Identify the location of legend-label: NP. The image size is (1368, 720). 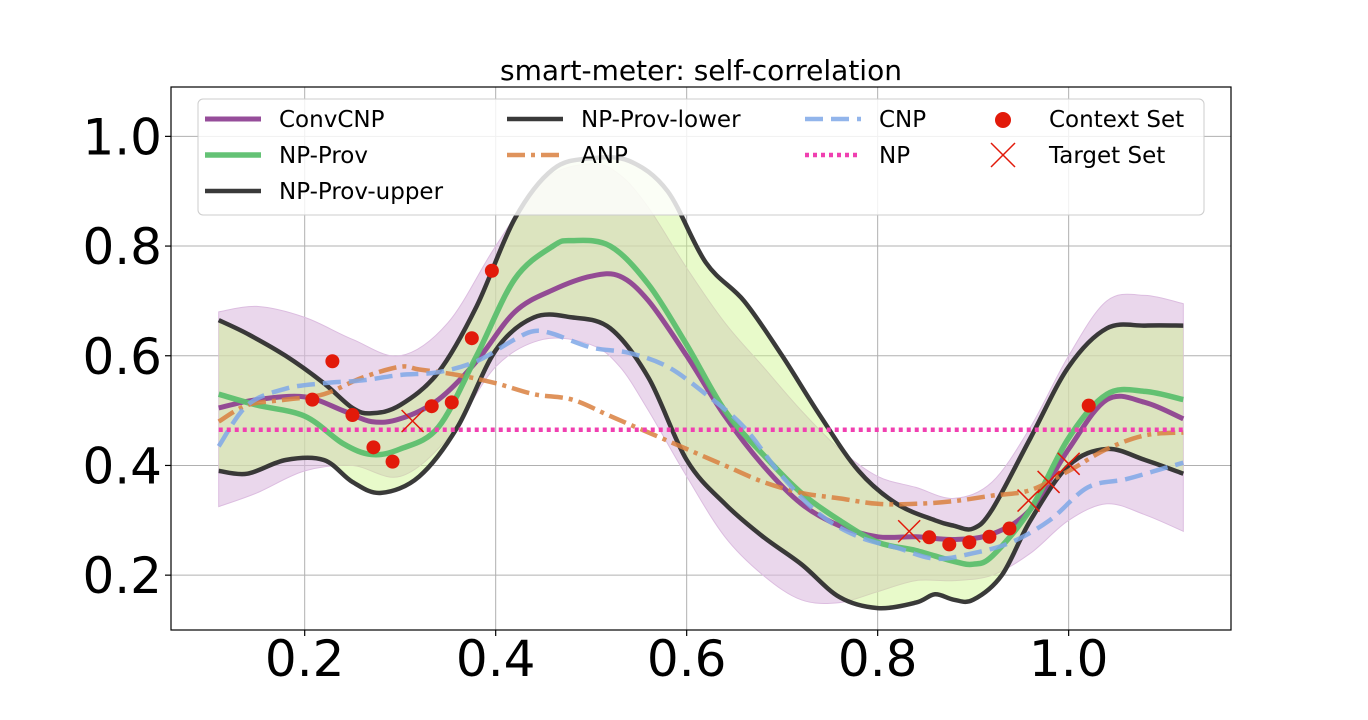
(894, 156).